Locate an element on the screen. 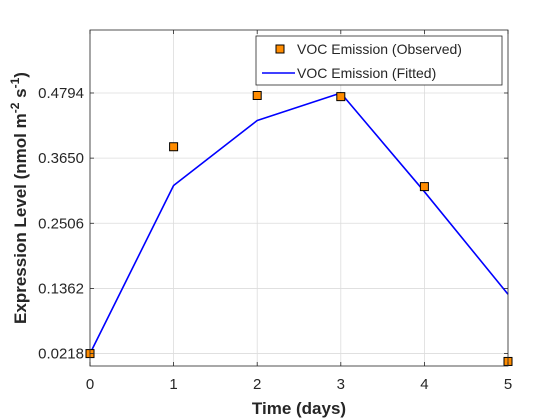 The image size is (560, 420). legend-box is located at coordinates (379, 60).